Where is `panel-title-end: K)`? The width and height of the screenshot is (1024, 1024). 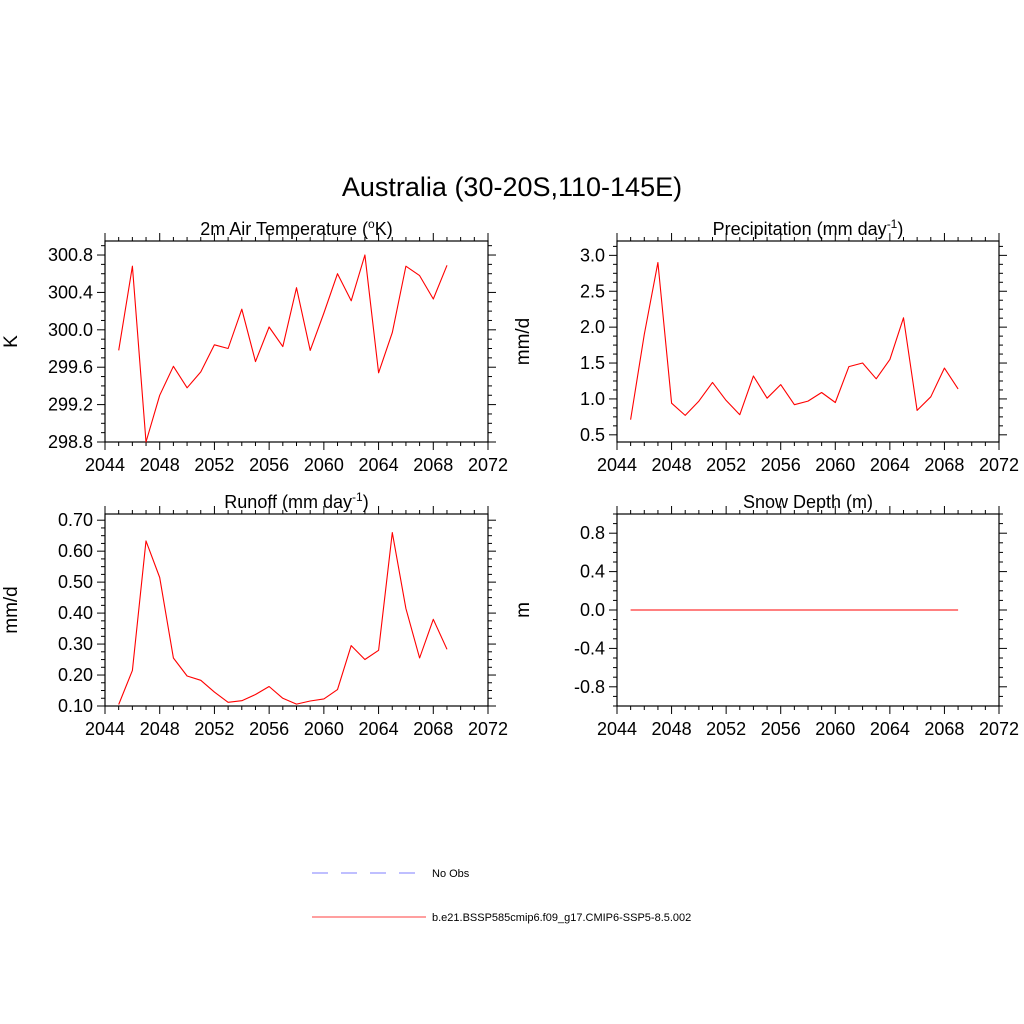 panel-title-end: K) is located at coordinates (384, 229).